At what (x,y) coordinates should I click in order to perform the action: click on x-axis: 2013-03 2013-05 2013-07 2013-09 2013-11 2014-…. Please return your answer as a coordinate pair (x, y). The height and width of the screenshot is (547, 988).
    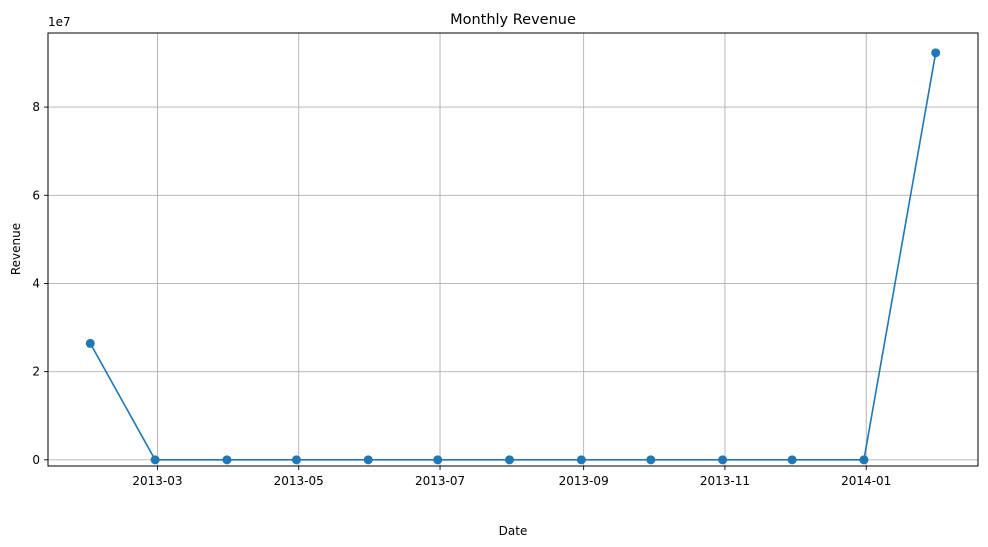
    Looking at the image, I should click on (511, 477).